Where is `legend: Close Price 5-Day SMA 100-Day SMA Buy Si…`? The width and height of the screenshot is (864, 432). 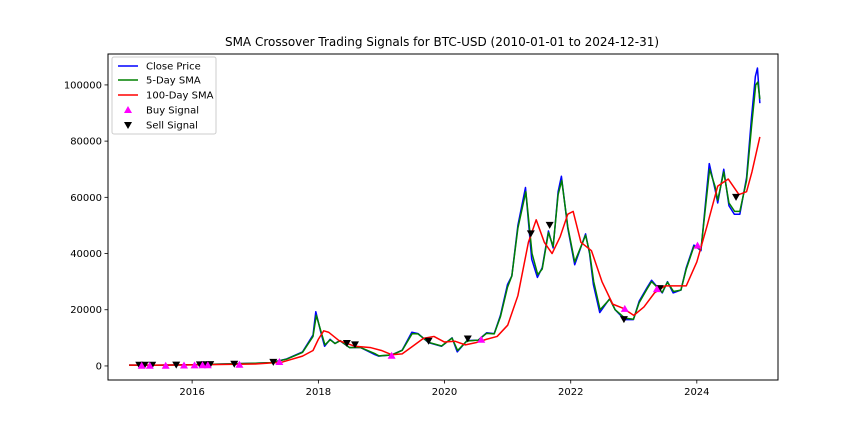
legend: Close Price 5-Day SMA 100-Day SMA Buy Si… is located at coordinates (164, 95).